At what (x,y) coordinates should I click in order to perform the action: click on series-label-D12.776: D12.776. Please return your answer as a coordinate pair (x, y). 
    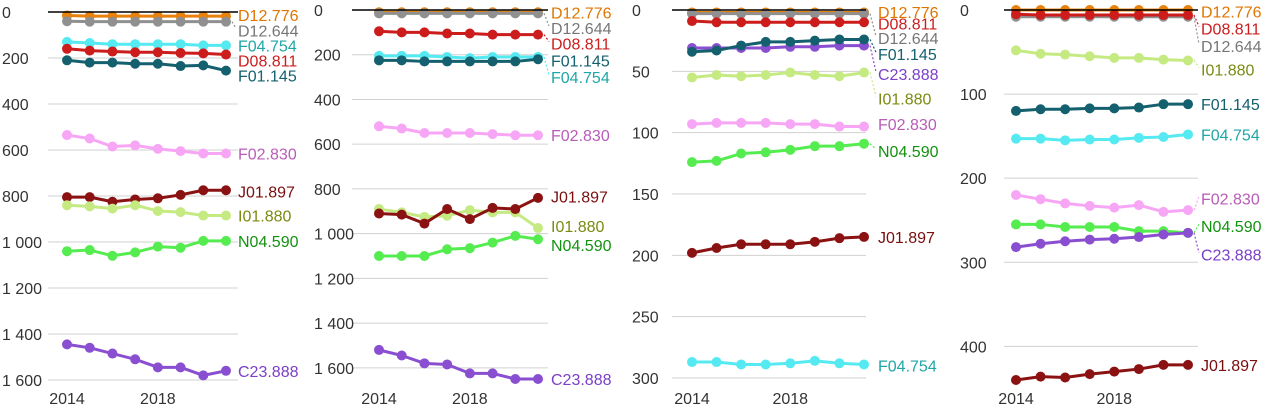
    Looking at the image, I should click on (908, 13).